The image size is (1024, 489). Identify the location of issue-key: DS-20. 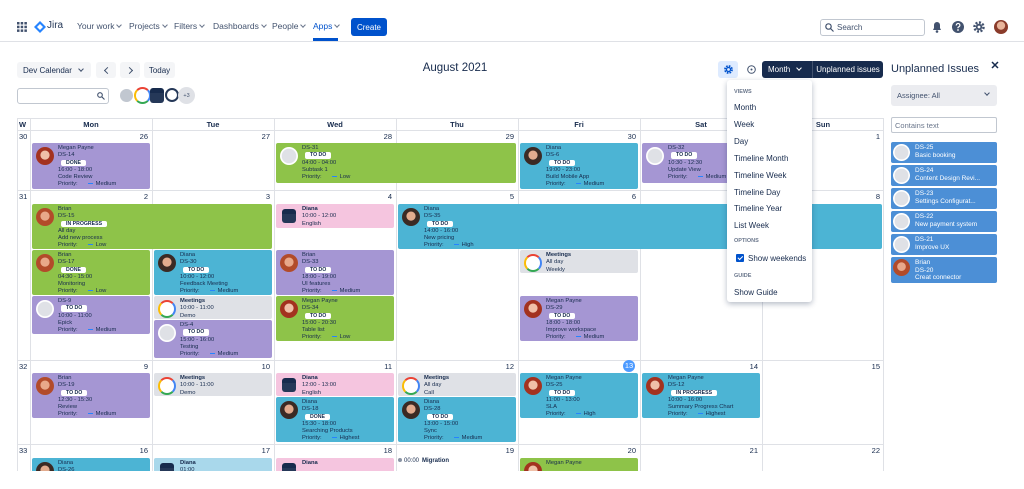
(924, 270).